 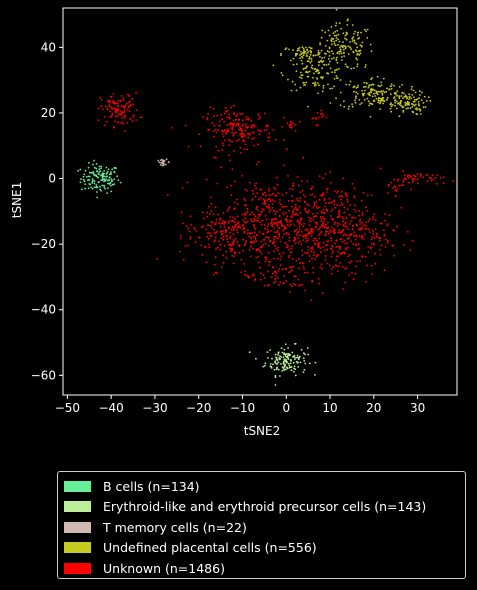 What do you see at coordinates (48, 113) in the screenshot?
I see `y-tick-label: 20` at bounding box center [48, 113].